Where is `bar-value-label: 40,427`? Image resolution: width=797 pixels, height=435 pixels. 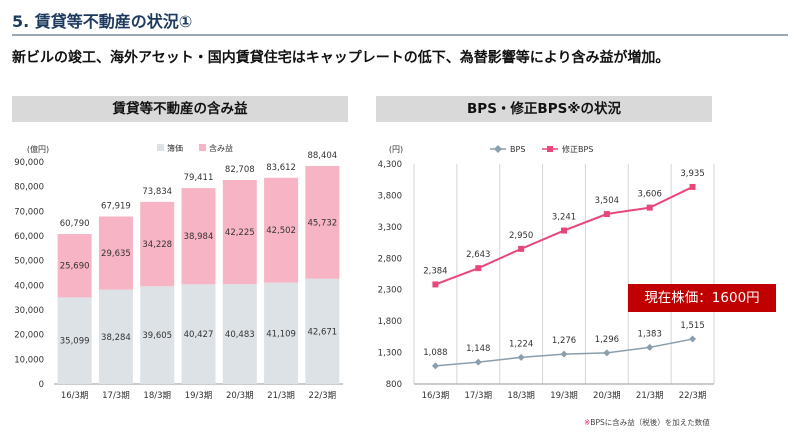 bar-value-label: 40,427 is located at coordinates (199, 335).